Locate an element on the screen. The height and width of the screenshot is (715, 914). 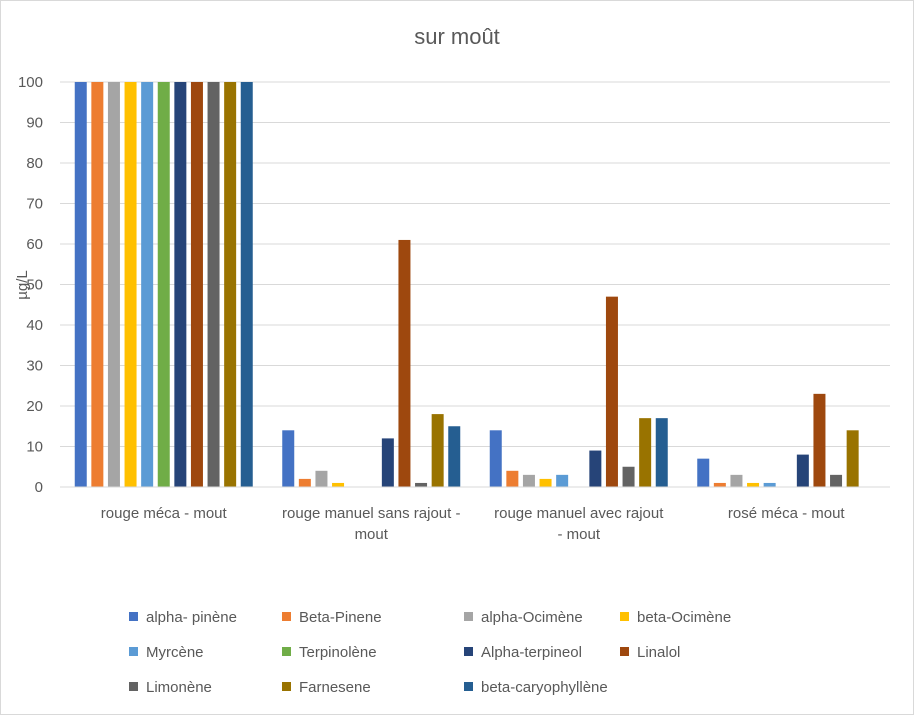
x-category-label: rouge manuel sans rajout - is located at coordinates (371, 513).